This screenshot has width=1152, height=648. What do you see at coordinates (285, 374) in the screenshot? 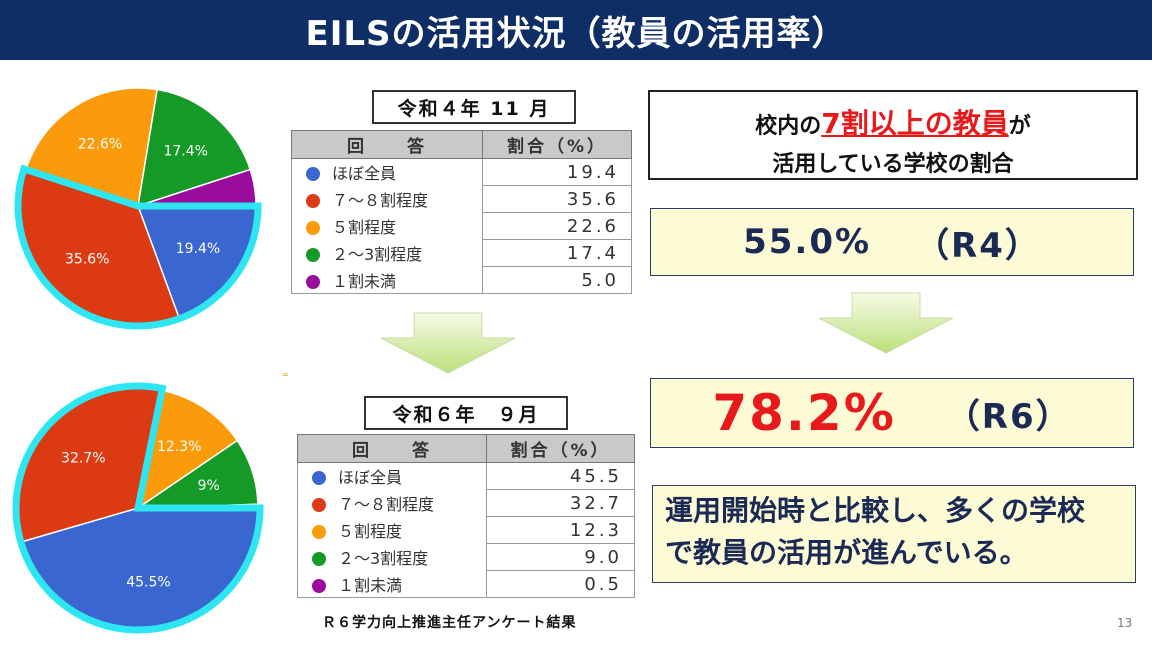
I see `stray-mark: =` at bounding box center [285, 374].